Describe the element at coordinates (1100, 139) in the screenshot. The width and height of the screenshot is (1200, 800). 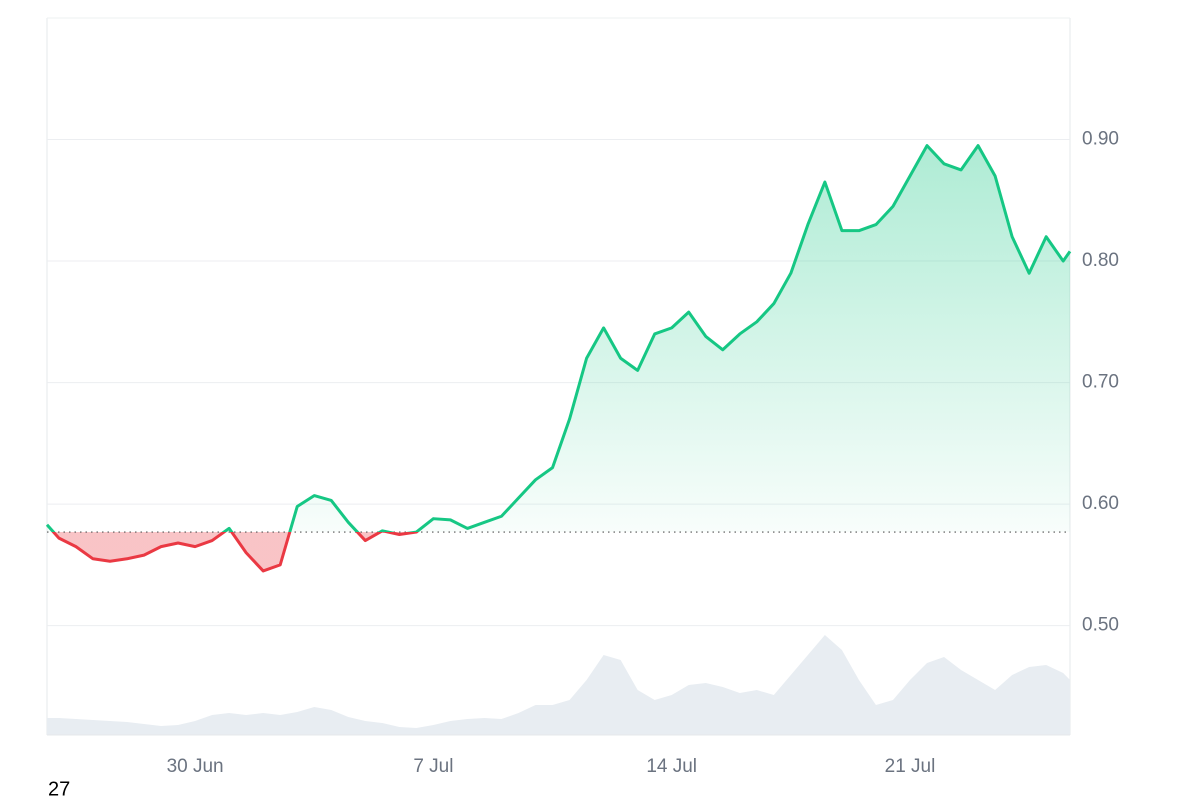
I see `y-tick-label: 0.90` at that location.